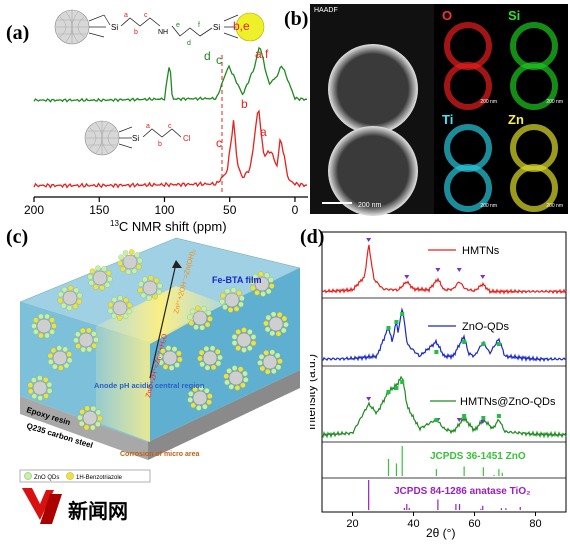  Describe the element at coordinates (535, 161) in the screenshot. I see `eds-map-zn: Zn 200 nm` at that location.